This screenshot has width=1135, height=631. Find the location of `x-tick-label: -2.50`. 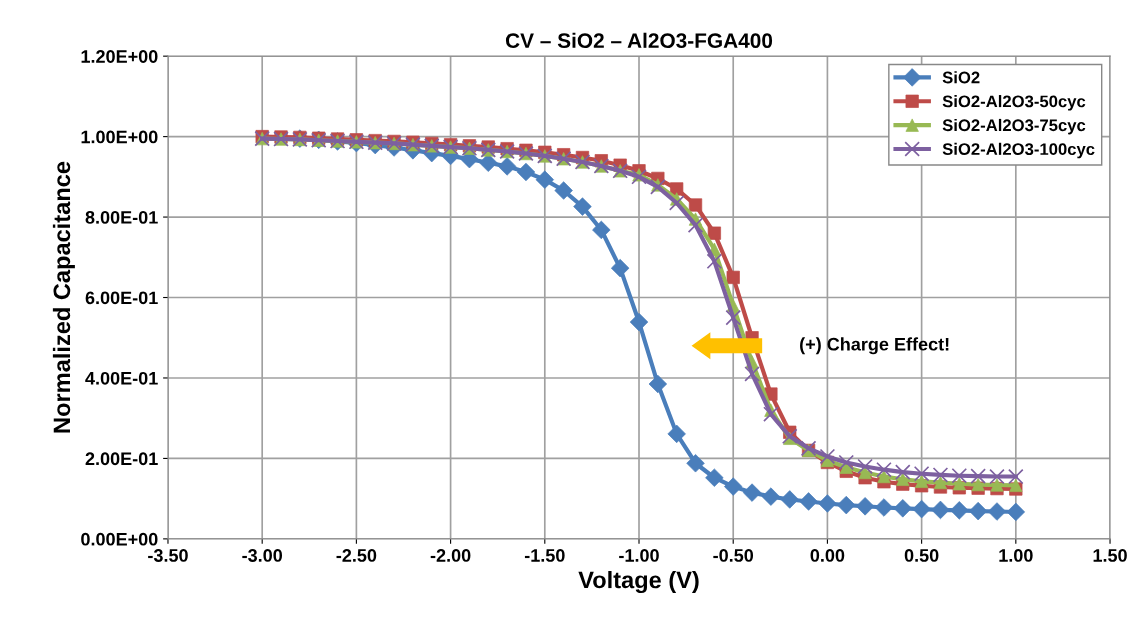

x-tick-label: -2.50 is located at coordinates (356, 555).